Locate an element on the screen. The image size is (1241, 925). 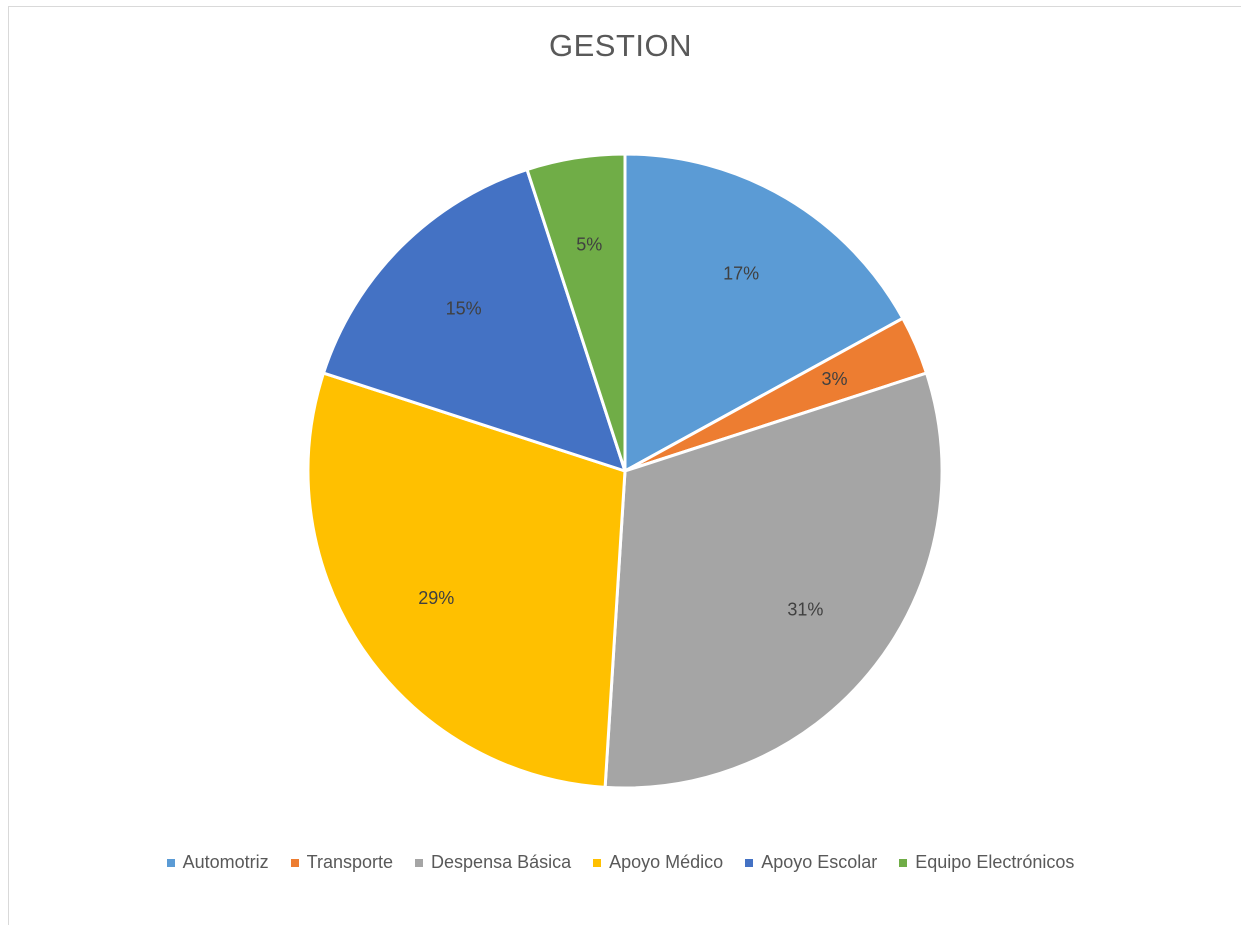
legend-item-despensa-basica: Despensa Básica is located at coordinates (493, 862).